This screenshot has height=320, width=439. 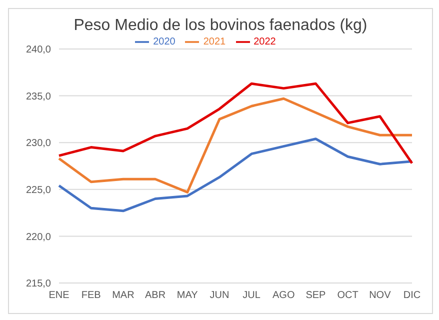 What do you see at coordinates (251, 296) in the screenshot?
I see `x-tick-label: JUL` at bounding box center [251, 296].